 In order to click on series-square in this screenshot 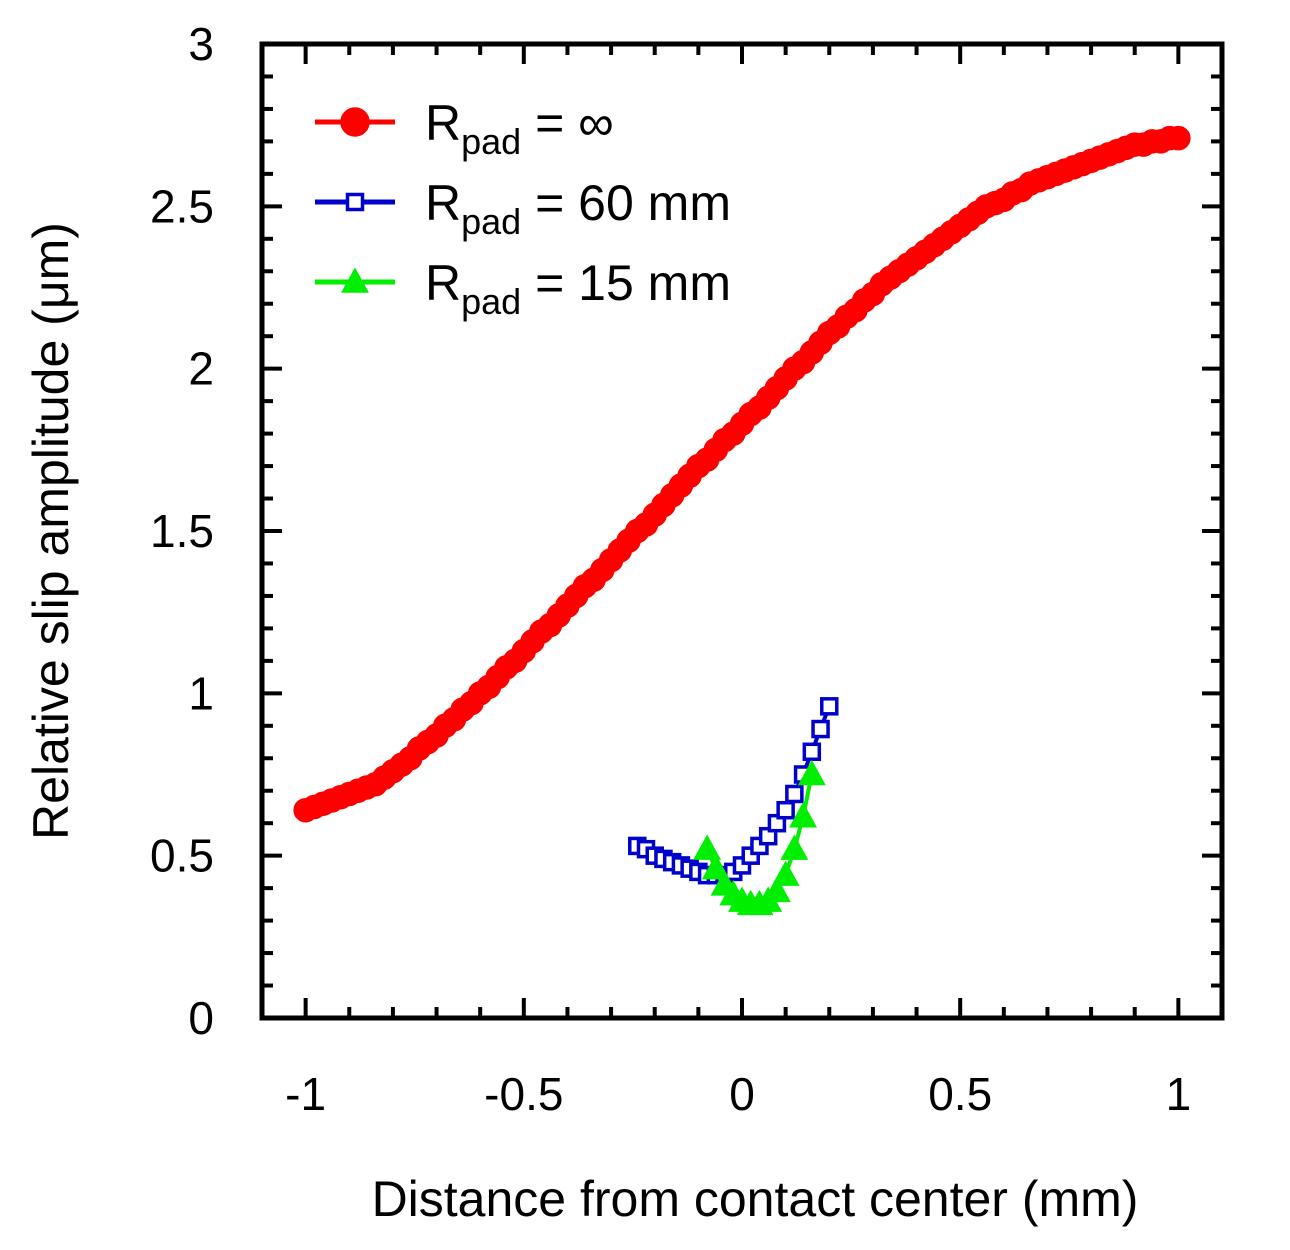, I will do `click(733, 791)`.